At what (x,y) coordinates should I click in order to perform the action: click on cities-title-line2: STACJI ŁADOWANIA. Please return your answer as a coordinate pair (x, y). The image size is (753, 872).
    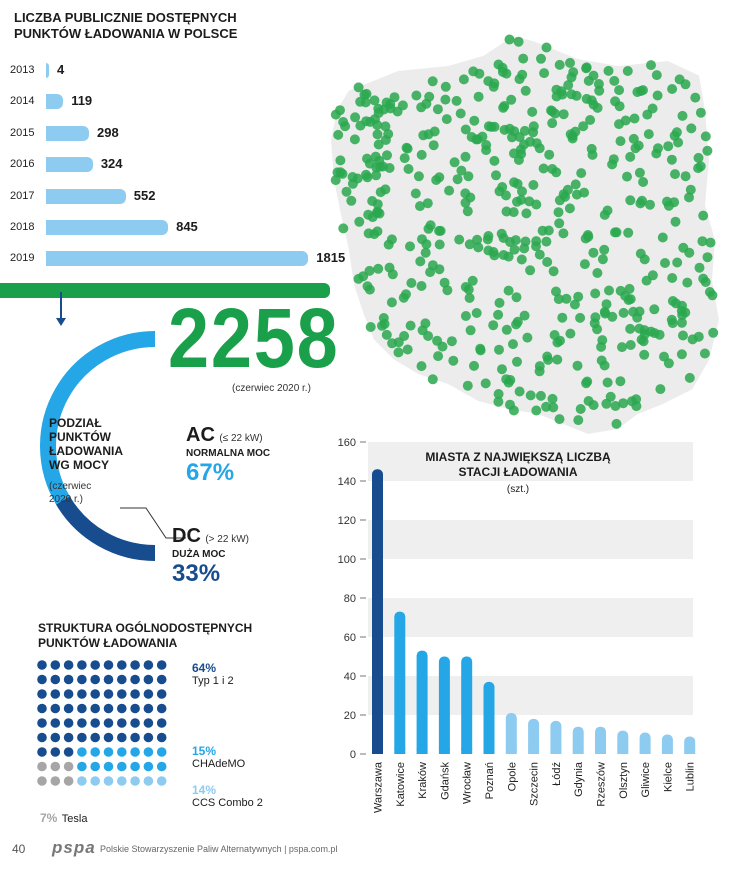
    Looking at the image, I should click on (518, 472).